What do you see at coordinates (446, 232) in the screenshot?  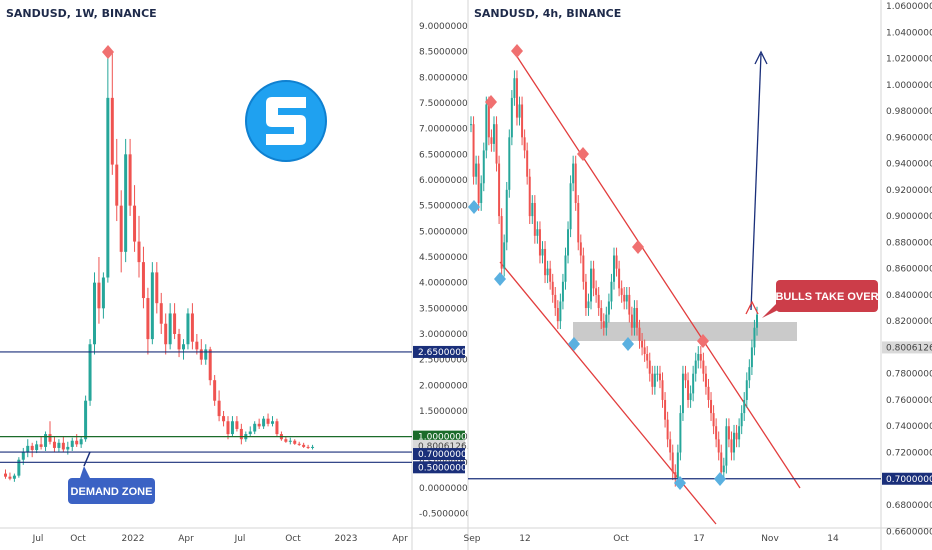 I see `weekly-y-tick-label: 5.00000000` at bounding box center [446, 232].